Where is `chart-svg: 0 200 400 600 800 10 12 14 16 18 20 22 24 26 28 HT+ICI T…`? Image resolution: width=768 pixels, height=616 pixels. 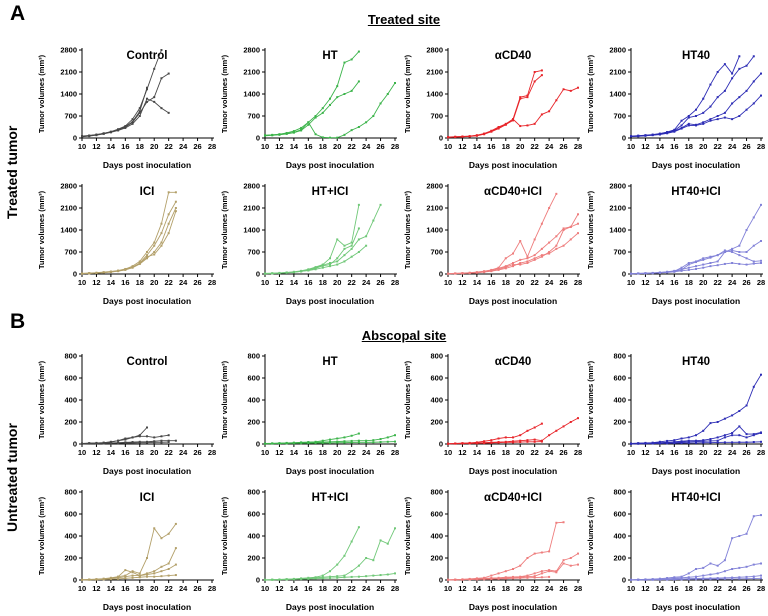
chart-svg: 0 200 400 600 800 10 12 14 16 18 20 22 24 26 28 HT+ICI T… is located at coordinates (309, 550).